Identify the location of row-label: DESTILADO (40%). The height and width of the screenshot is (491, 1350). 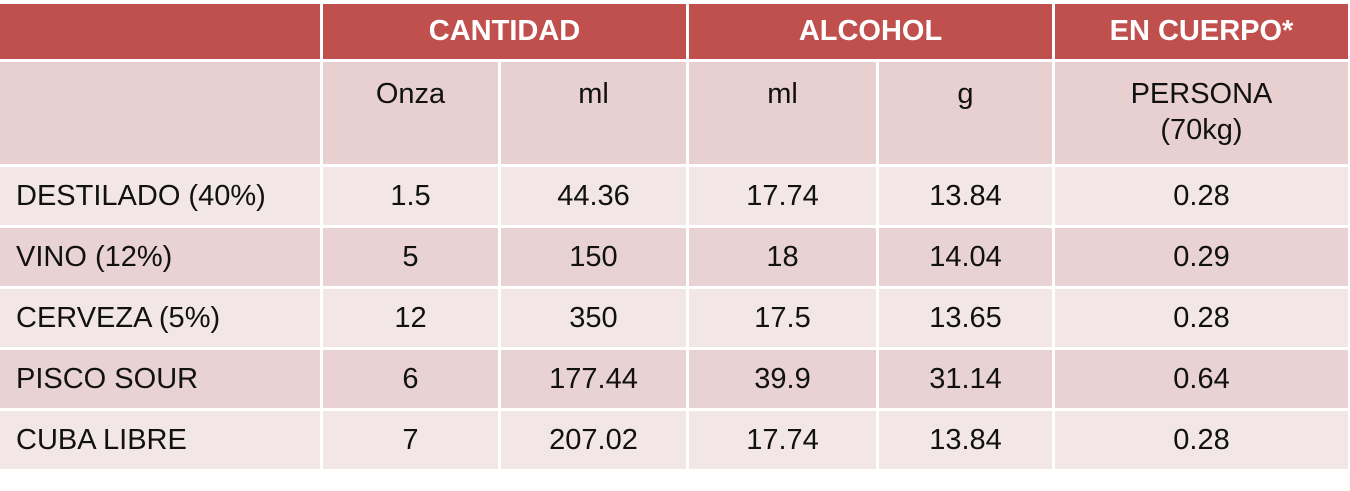
(160, 196).